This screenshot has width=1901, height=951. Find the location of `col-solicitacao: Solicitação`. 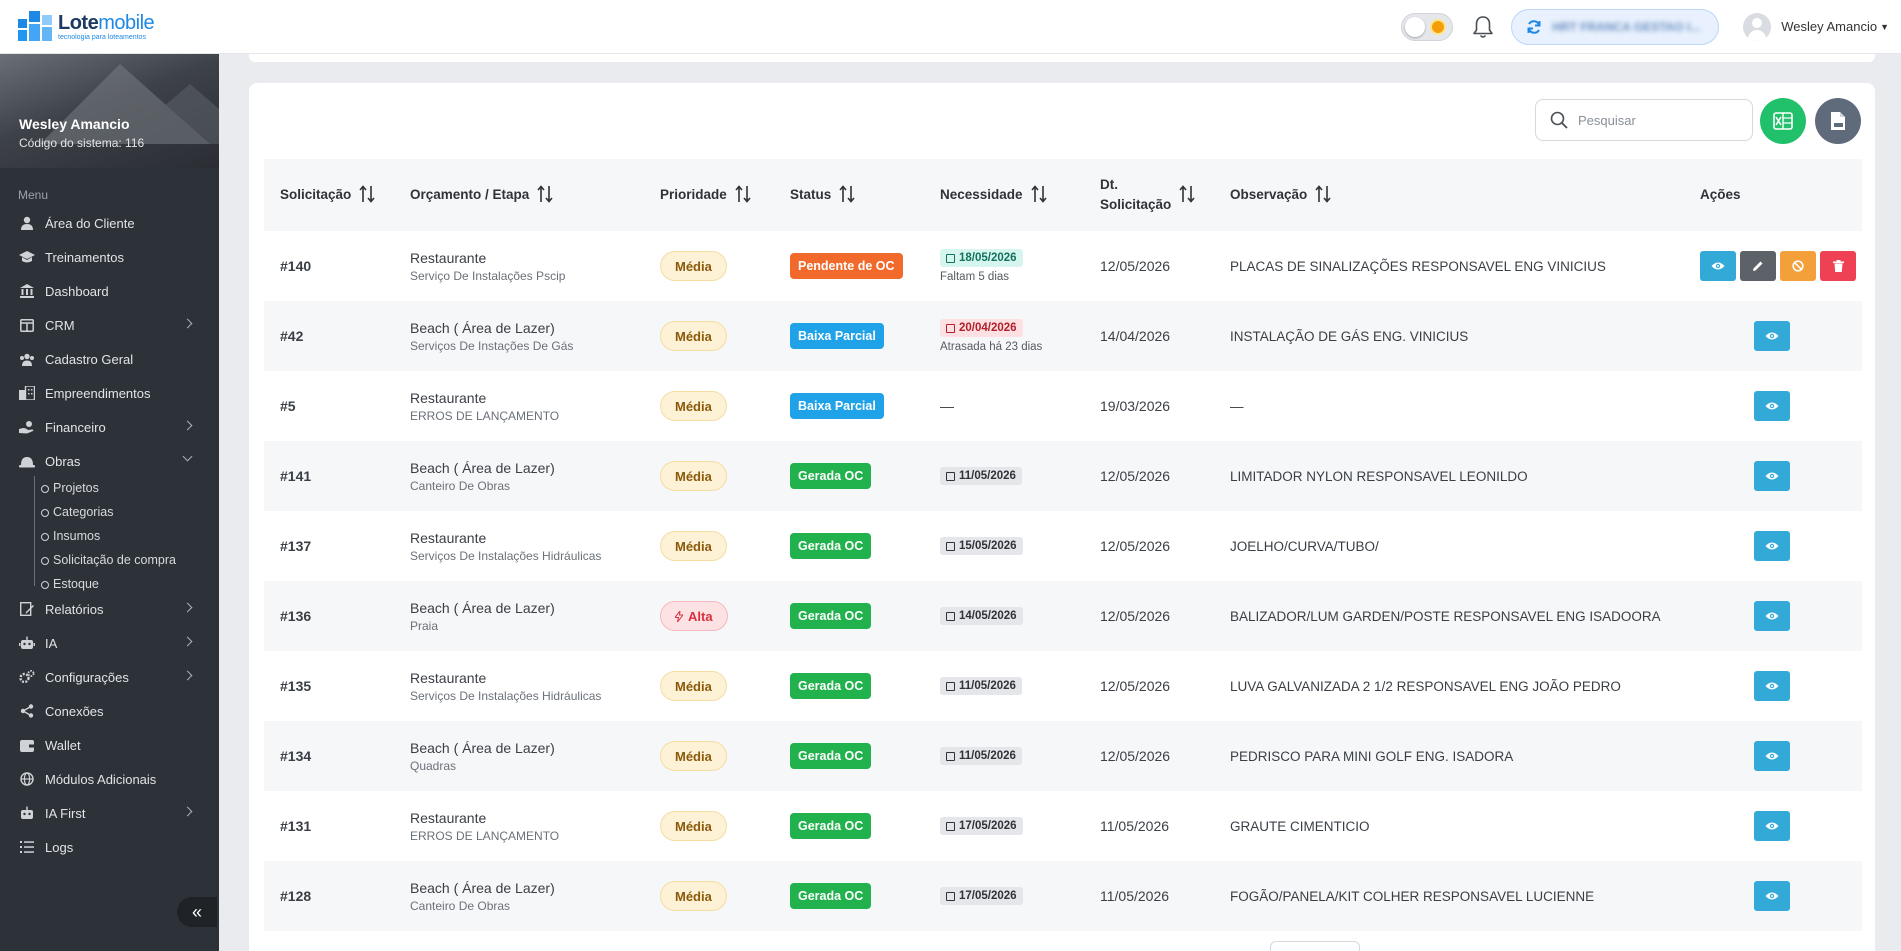

col-solicitacao: Solicitação is located at coordinates (329, 195).